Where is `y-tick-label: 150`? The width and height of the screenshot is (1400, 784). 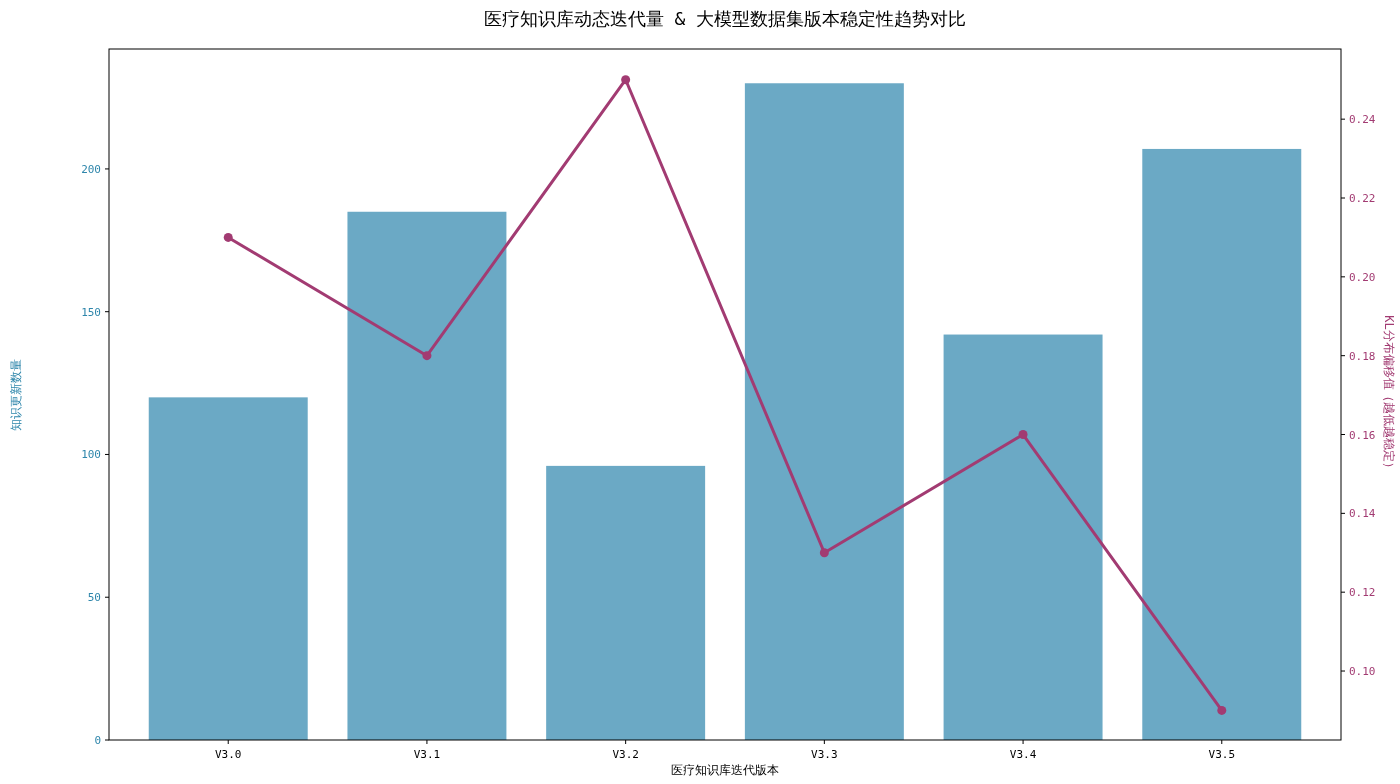
y-tick-label: 150 is located at coordinates (91, 312).